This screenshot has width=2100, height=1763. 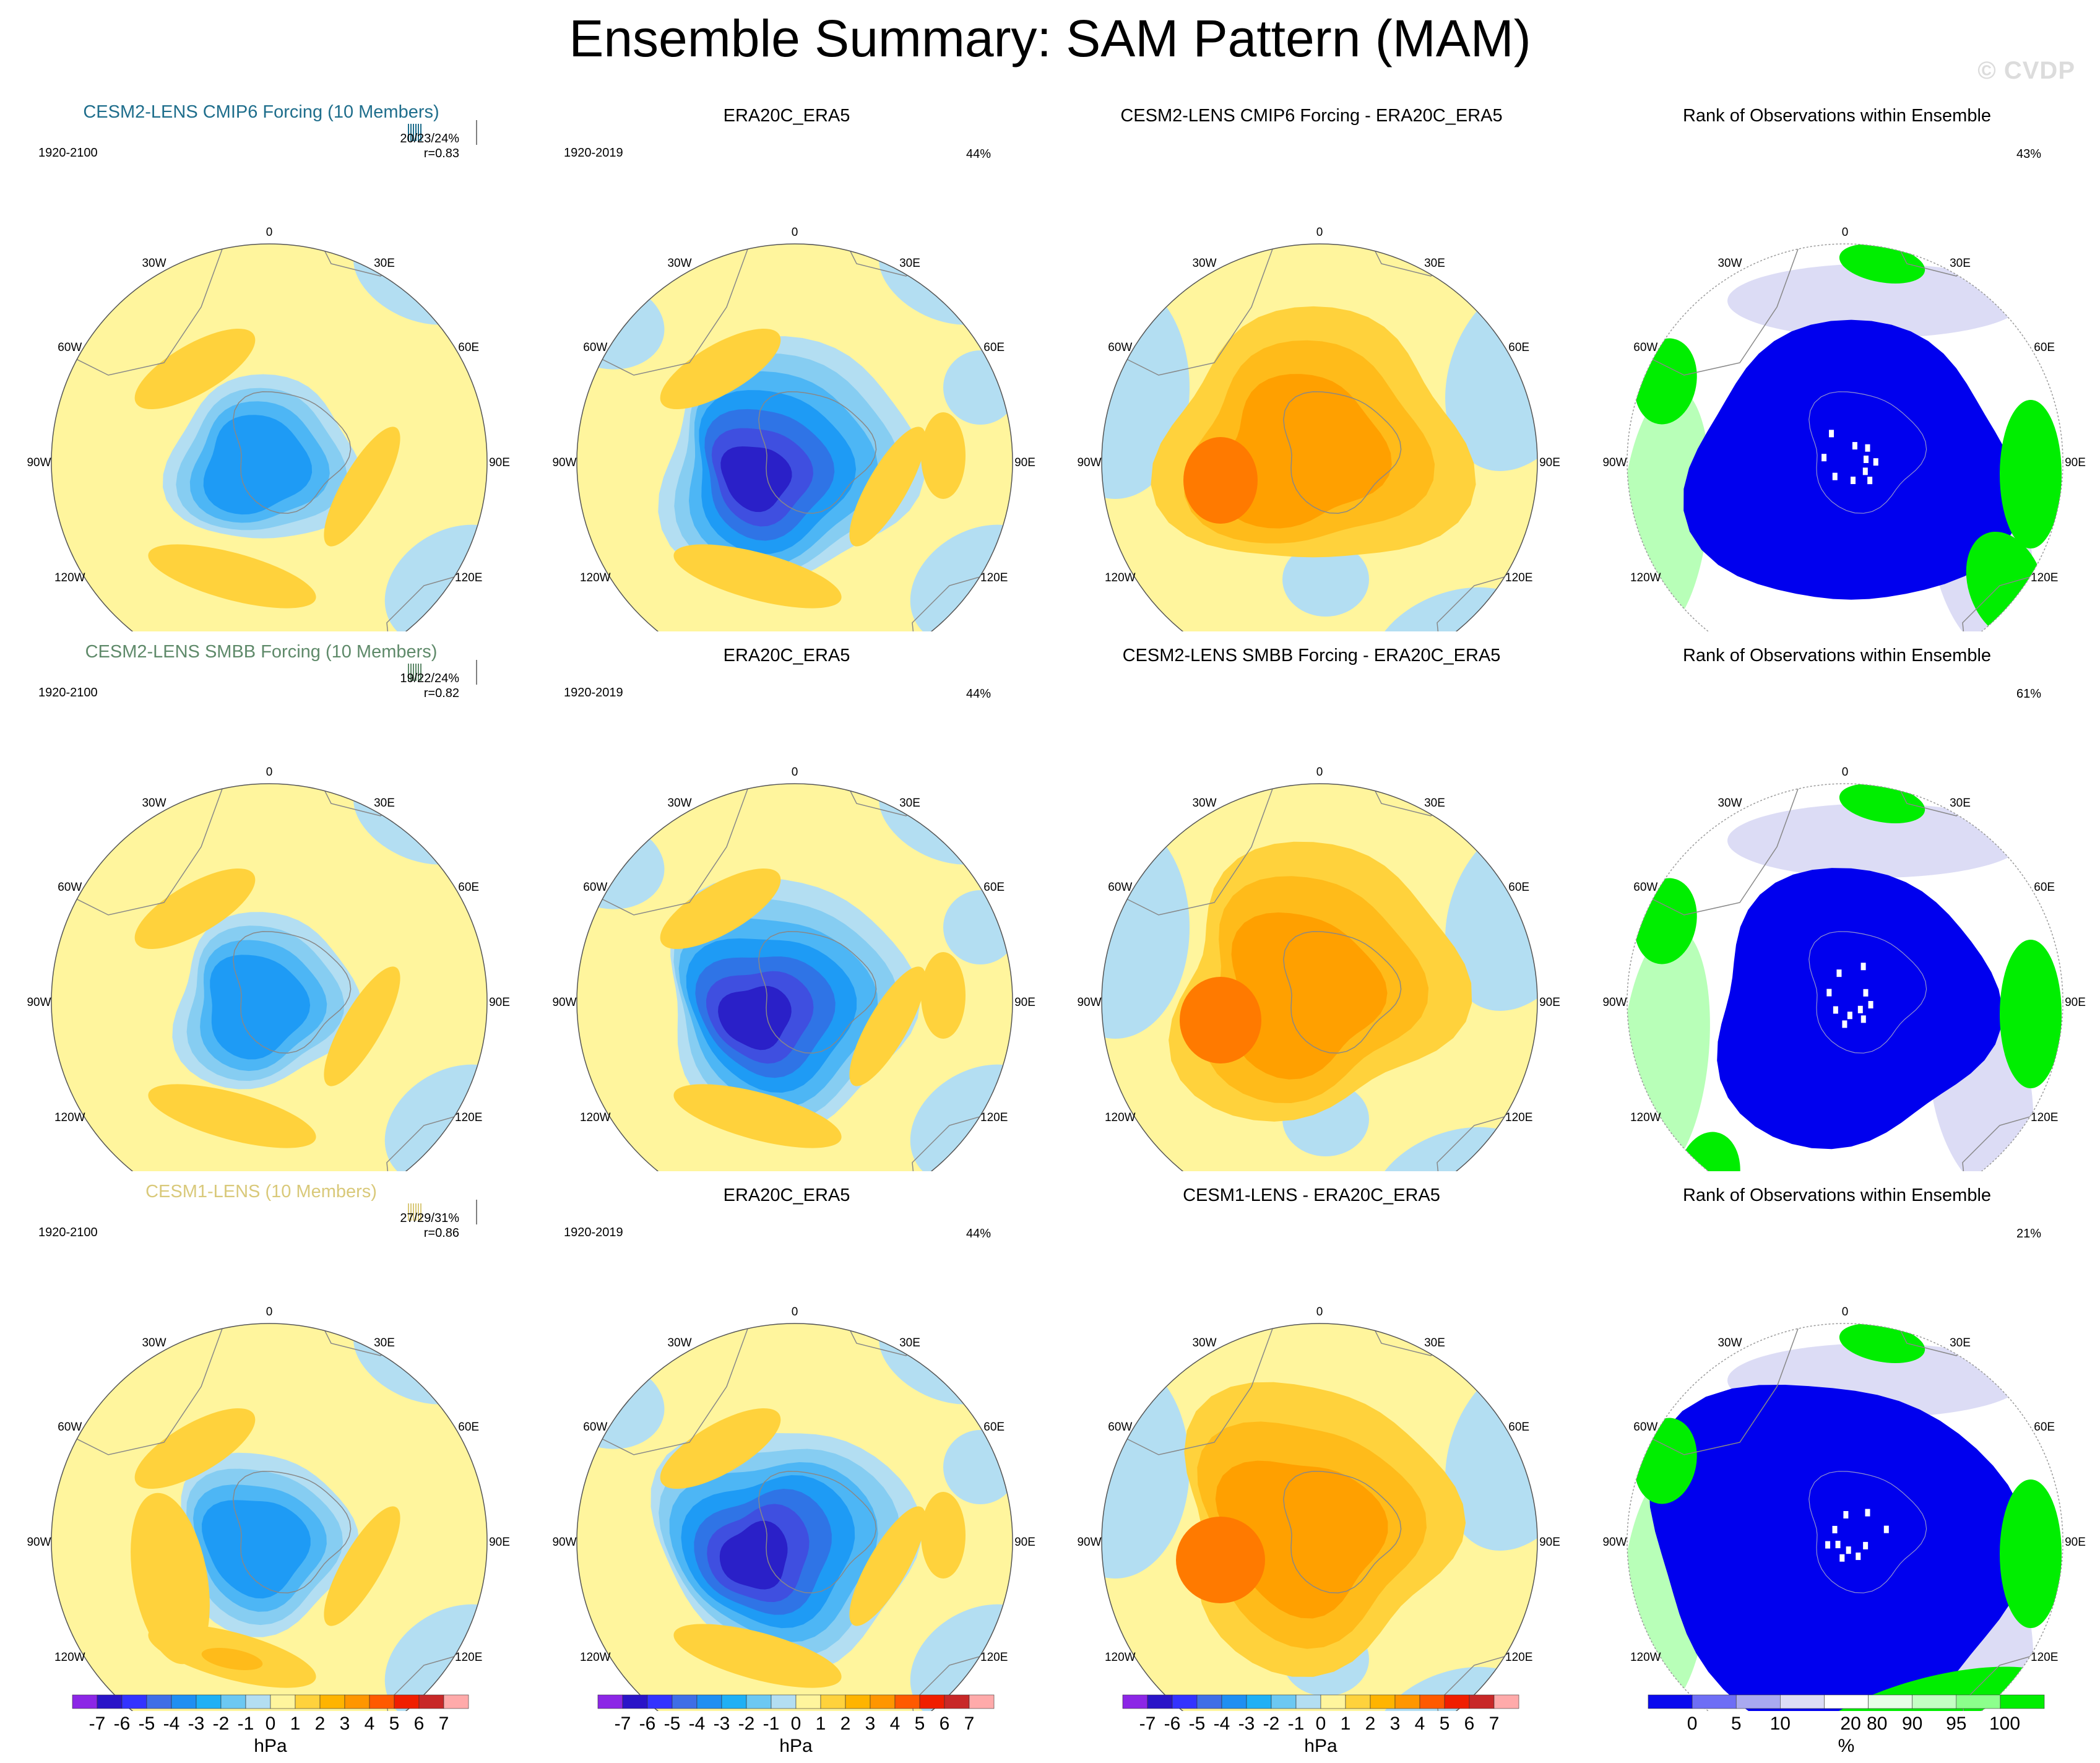 I want to click on period-label: 1920-2100, so click(x=68, y=693).